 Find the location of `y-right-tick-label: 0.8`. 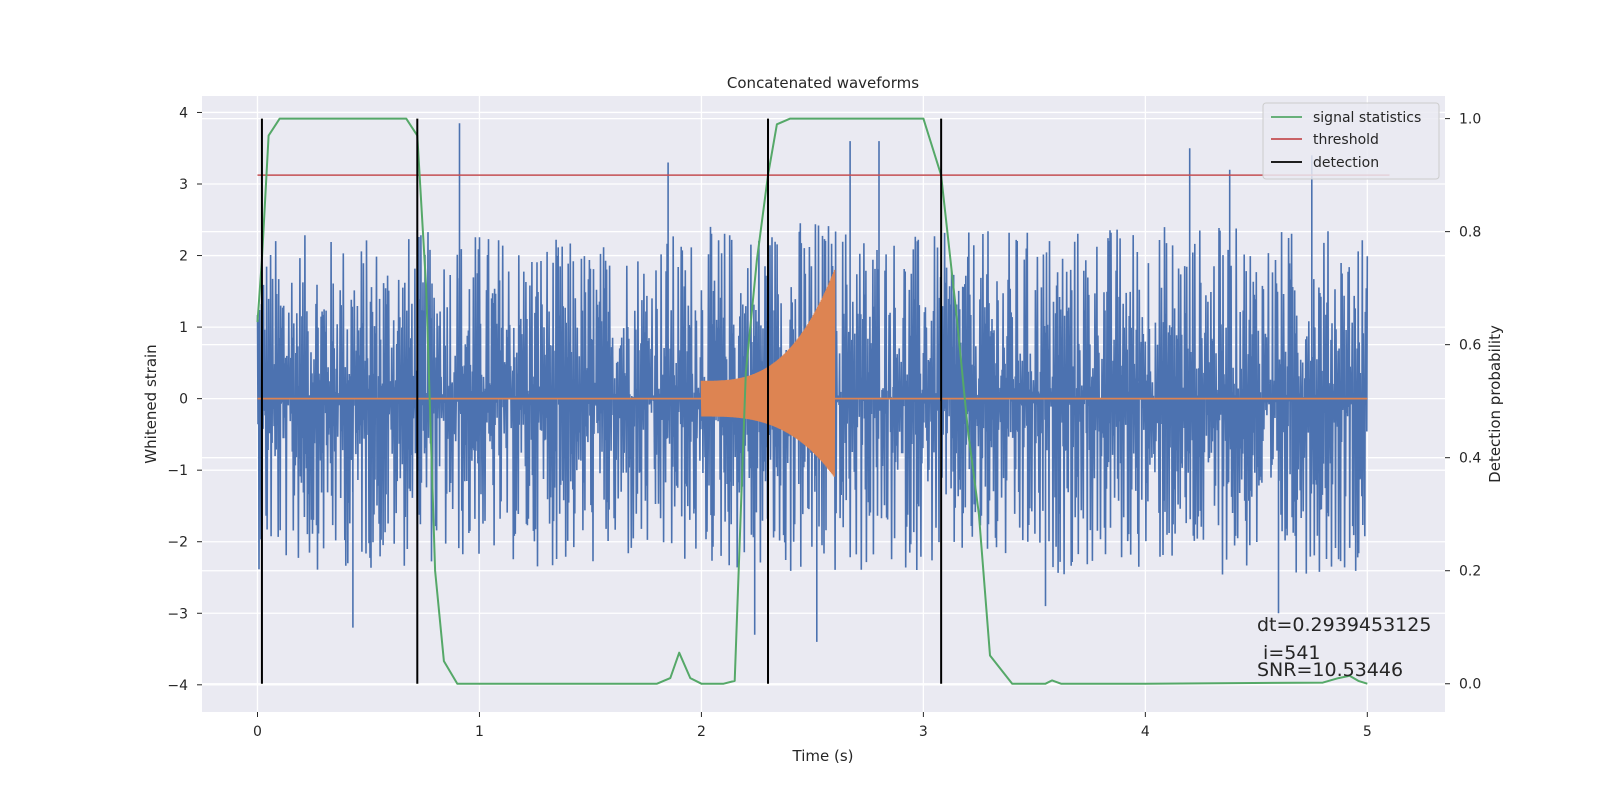

y-right-tick-label: 0.8 is located at coordinates (1470, 233).